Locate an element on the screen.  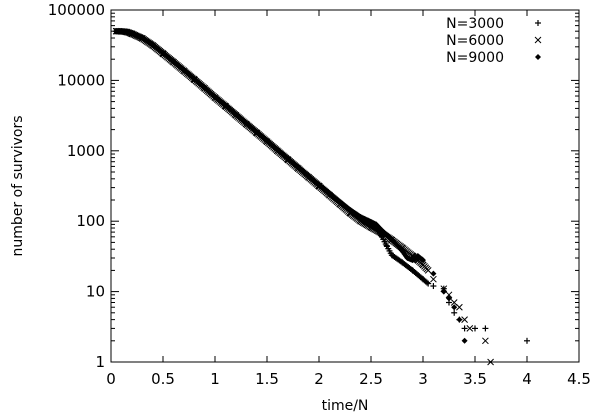
x-tick-label: 3.5 is located at coordinates (475, 379).